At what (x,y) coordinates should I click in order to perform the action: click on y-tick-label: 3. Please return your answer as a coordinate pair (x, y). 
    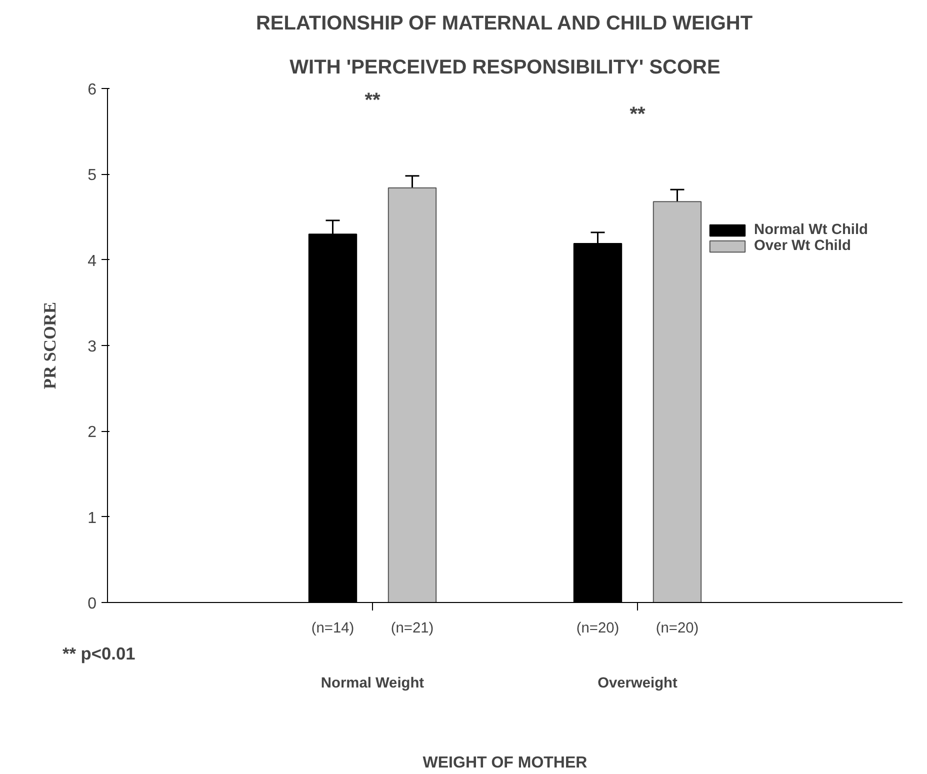
    Looking at the image, I should click on (92, 347).